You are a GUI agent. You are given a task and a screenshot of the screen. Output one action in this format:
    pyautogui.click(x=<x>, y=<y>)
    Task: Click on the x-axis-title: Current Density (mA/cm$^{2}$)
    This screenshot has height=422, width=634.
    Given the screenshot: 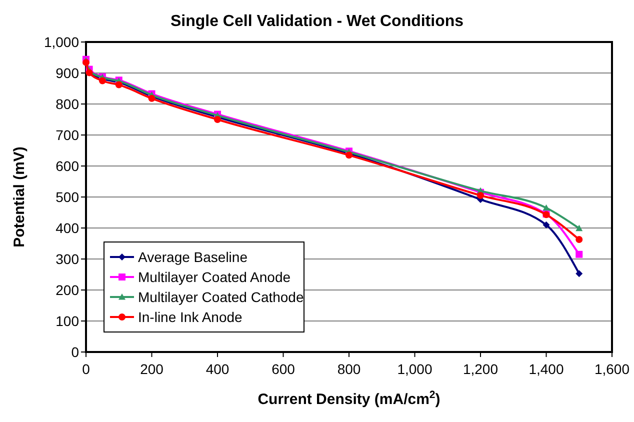 What is the action you would take?
    pyautogui.click(x=349, y=398)
    